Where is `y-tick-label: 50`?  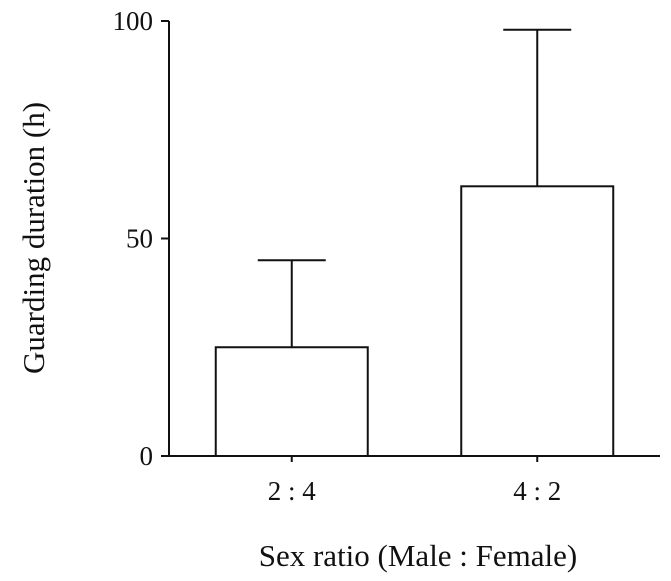 y-tick-label: 50 is located at coordinates (139, 239).